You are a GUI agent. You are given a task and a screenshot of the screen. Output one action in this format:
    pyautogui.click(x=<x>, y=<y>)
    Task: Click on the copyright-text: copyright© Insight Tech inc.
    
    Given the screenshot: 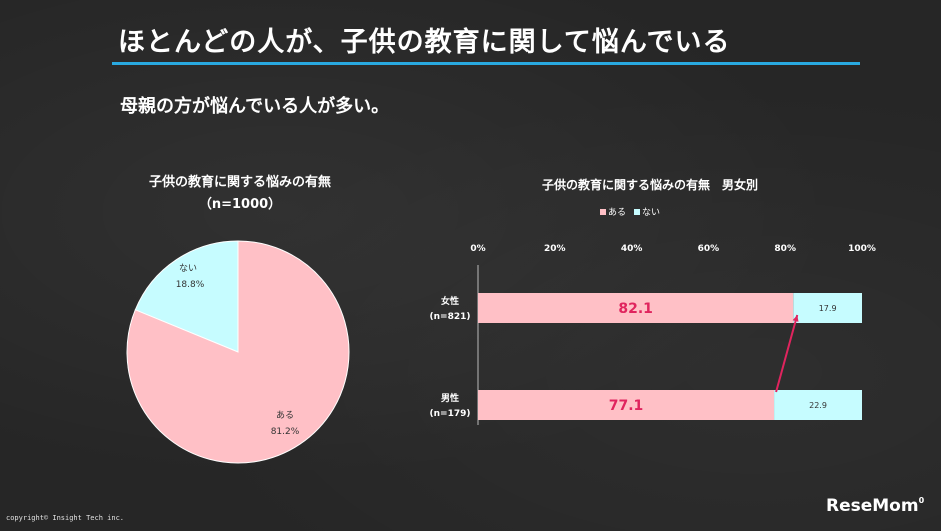 What is the action you would take?
    pyautogui.click(x=65, y=518)
    